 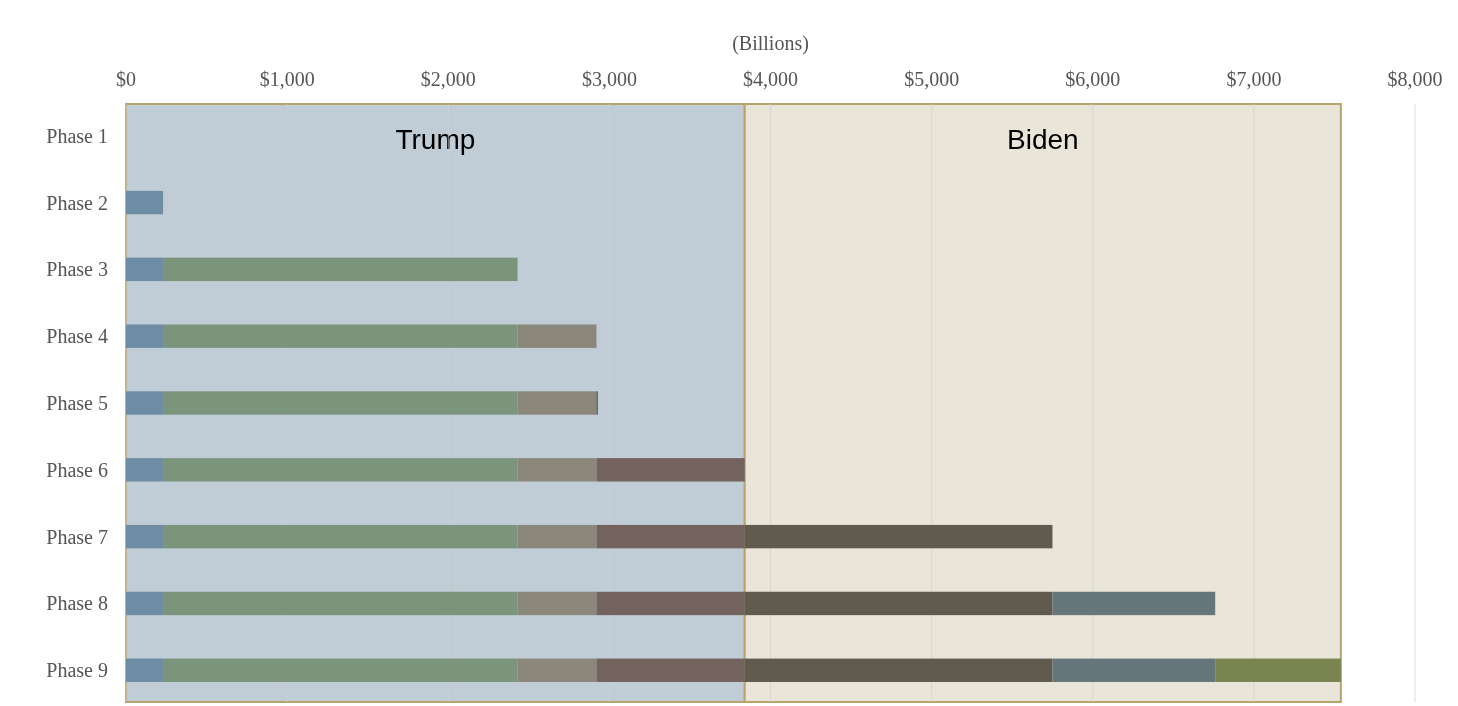 What do you see at coordinates (287, 79) in the screenshot?
I see `x-tick-label: $1,000` at bounding box center [287, 79].